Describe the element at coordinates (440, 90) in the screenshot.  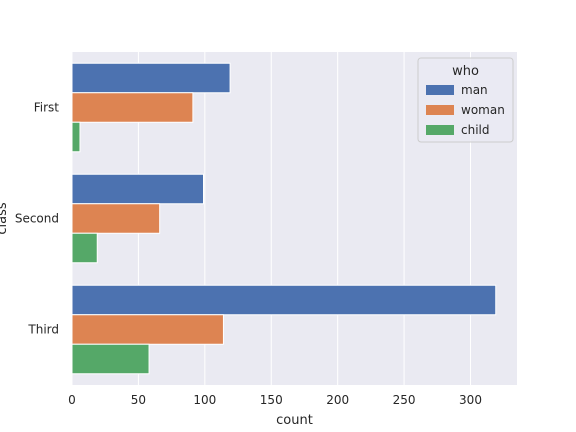
I see `legend-swatch-man` at that location.